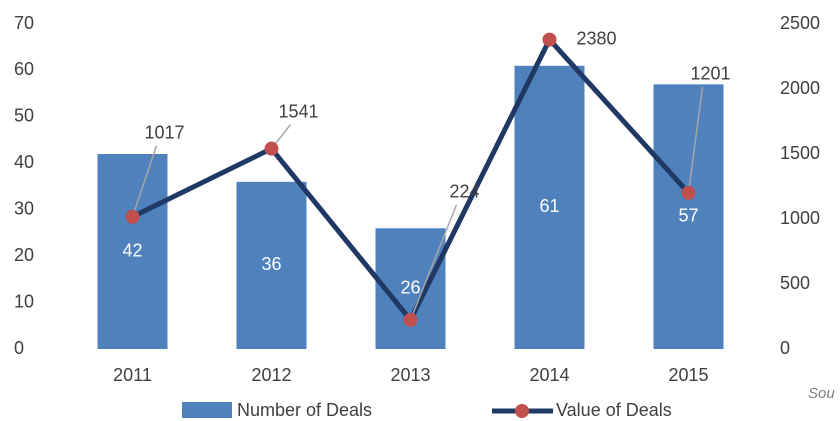 The height and width of the screenshot is (421, 840). What do you see at coordinates (19, 348) in the screenshot?
I see `y-tick-label: 0` at bounding box center [19, 348].